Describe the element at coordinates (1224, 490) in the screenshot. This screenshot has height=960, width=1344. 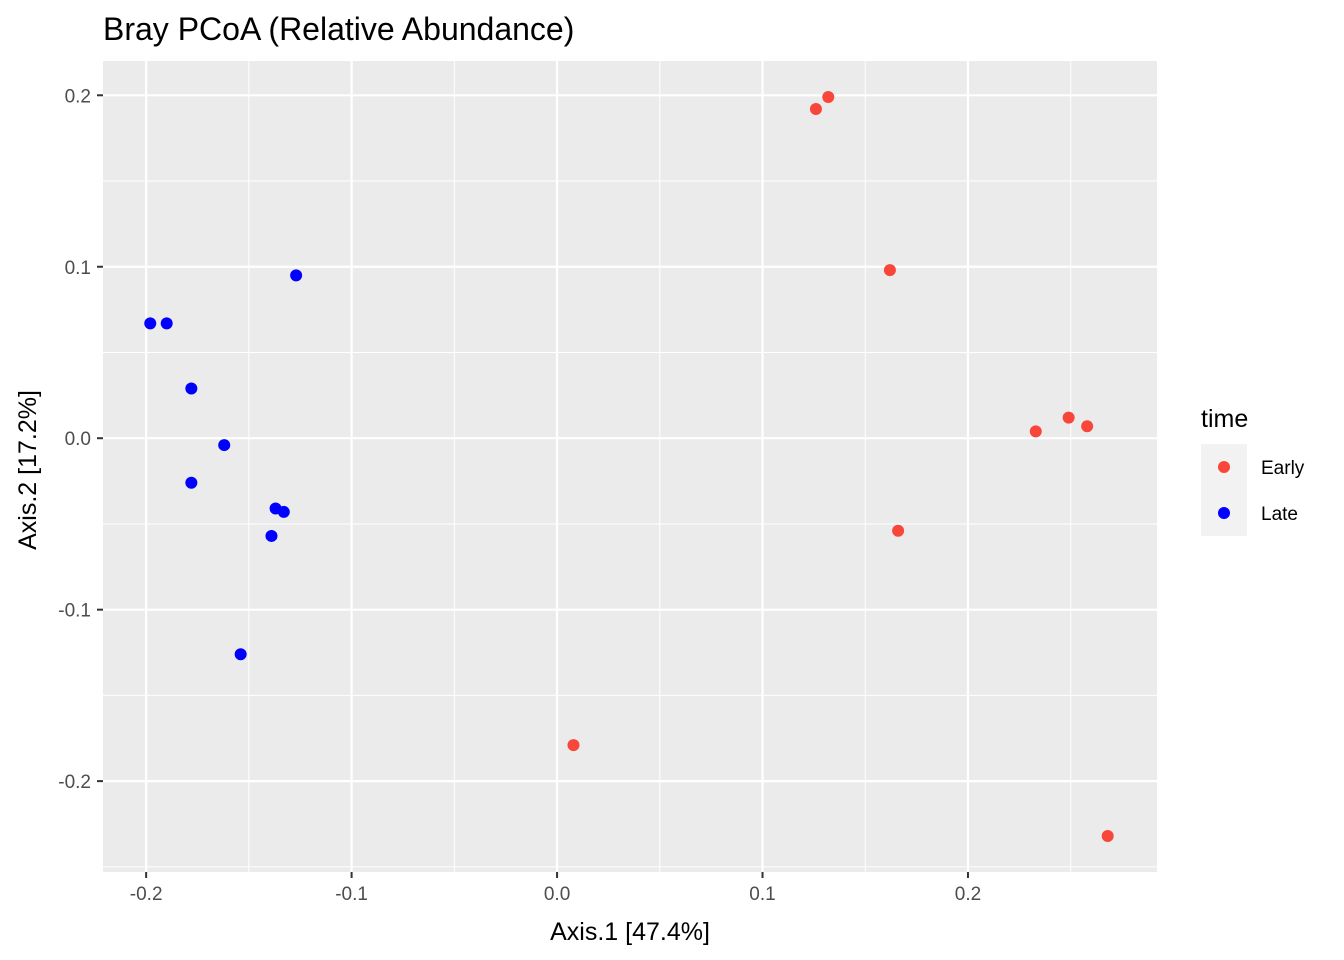
I see `legend-key-background` at that location.